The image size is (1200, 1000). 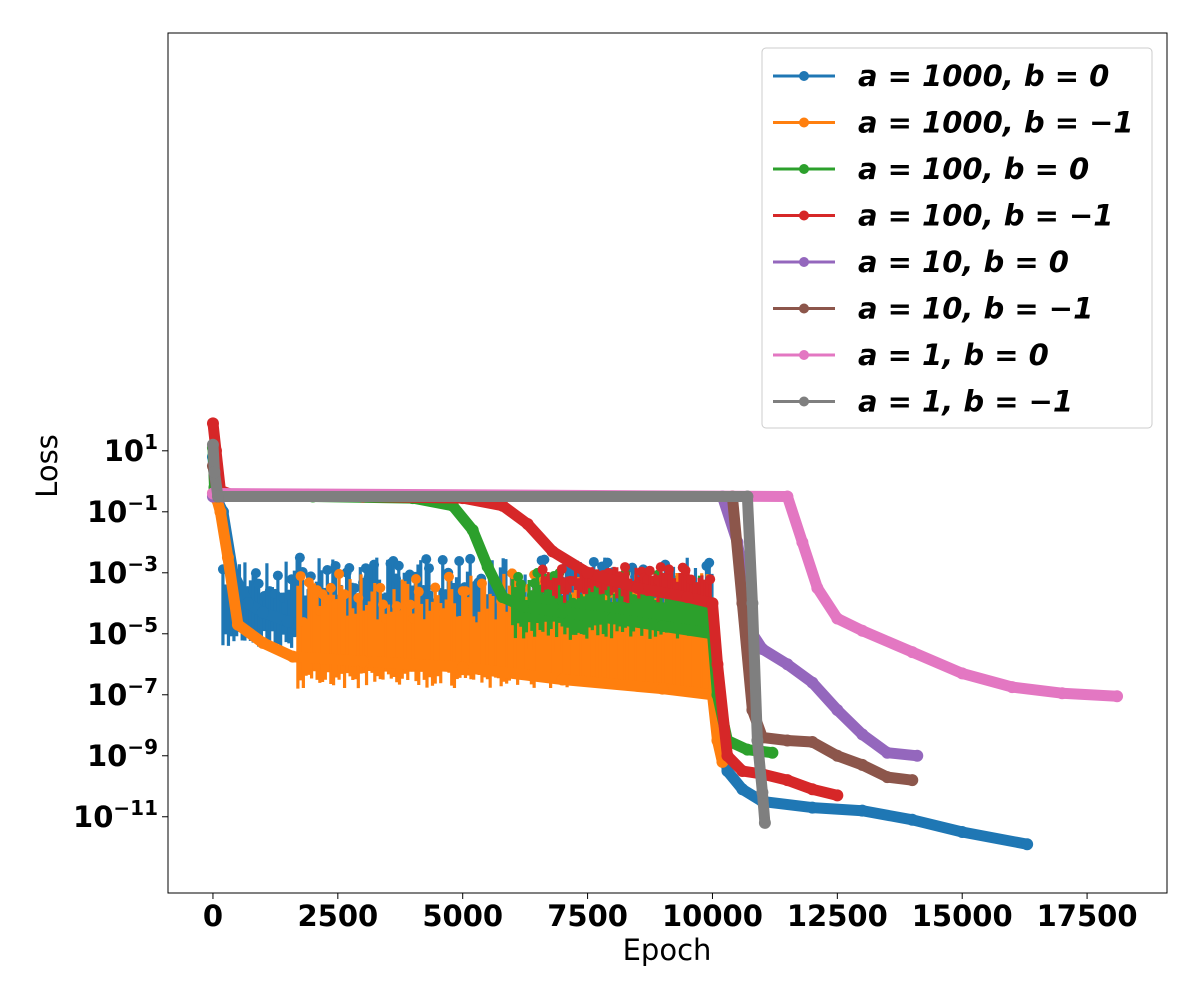 What do you see at coordinates (985, 216) in the screenshot?
I see `legend-entry-label: a = 100, b = −1` at bounding box center [985, 216].